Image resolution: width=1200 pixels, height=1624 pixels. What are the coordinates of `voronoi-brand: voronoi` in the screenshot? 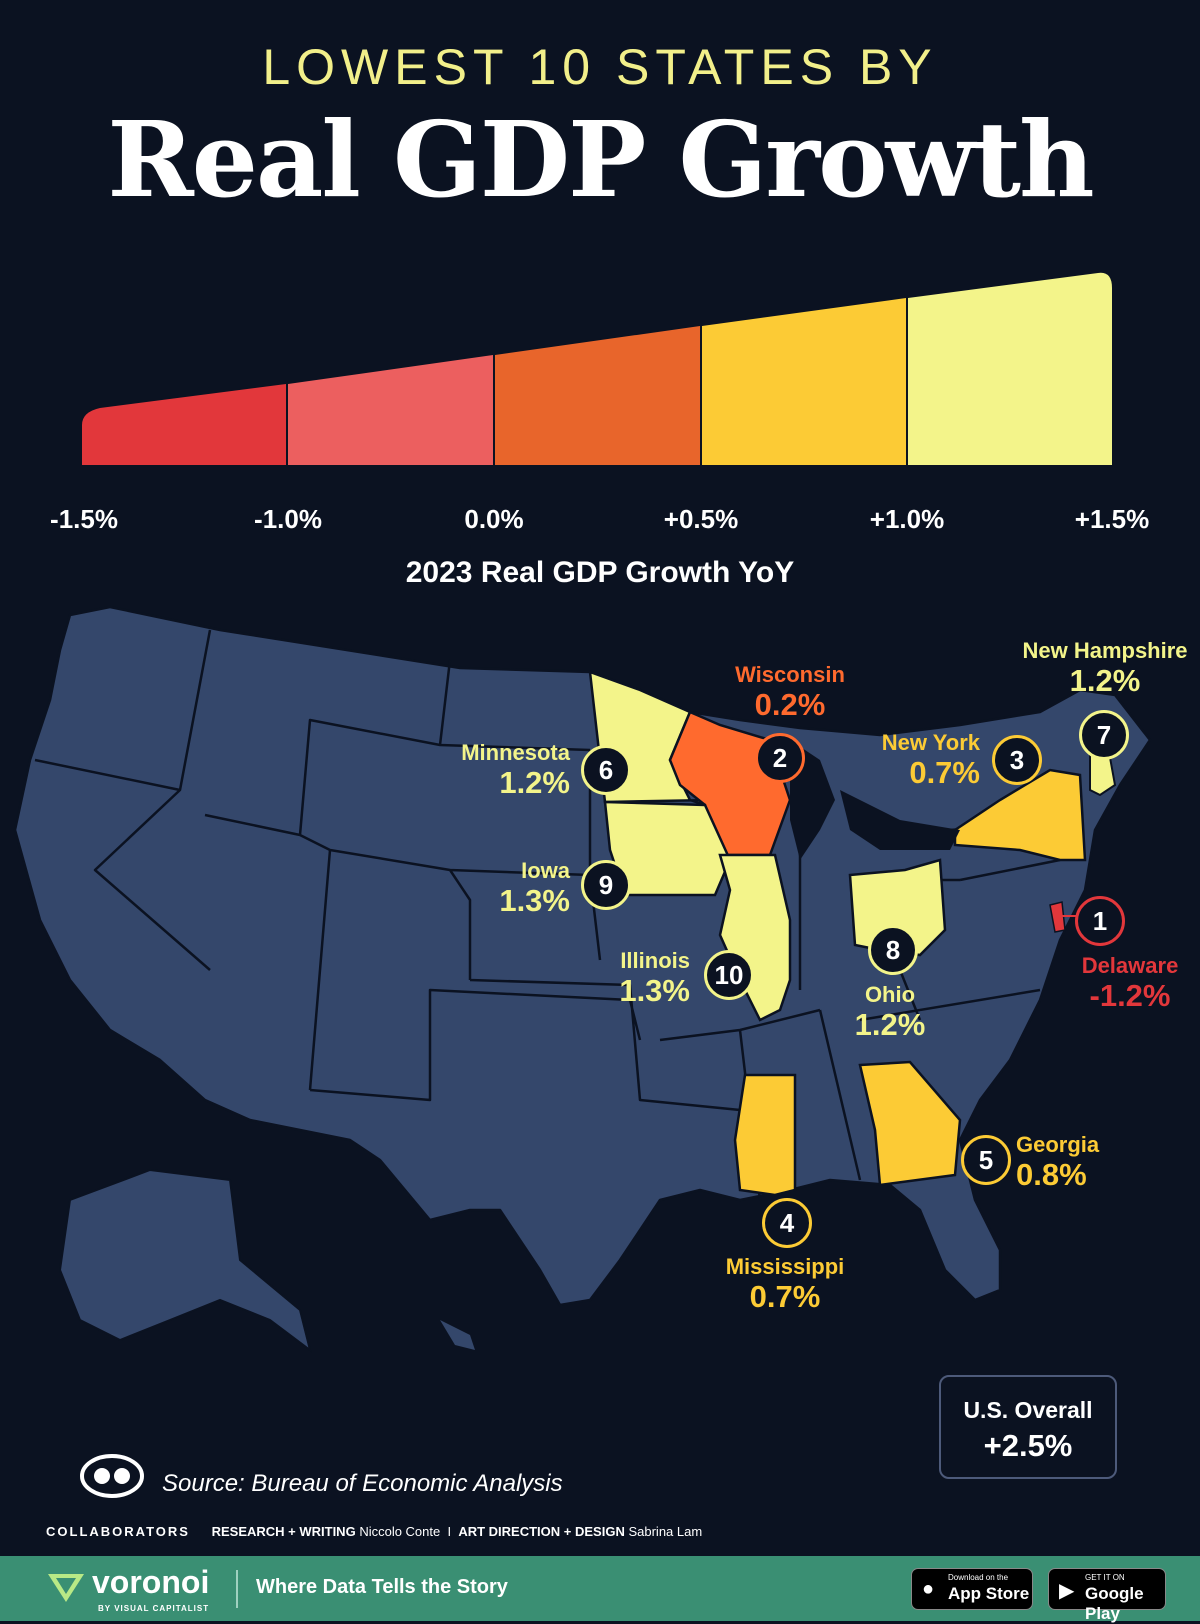 It's located at (151, 1582).